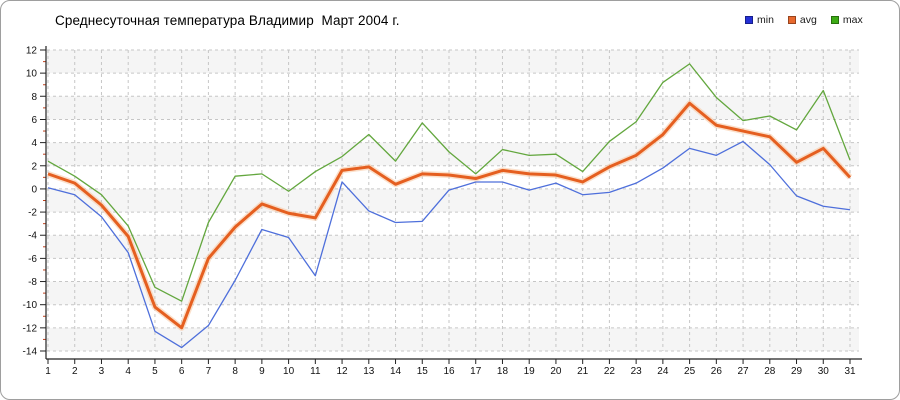  What do you see at coordinates (791, 20) in the screenshot?
I see `legend-swatch-avg-icon` at bounding box center [791, 20].